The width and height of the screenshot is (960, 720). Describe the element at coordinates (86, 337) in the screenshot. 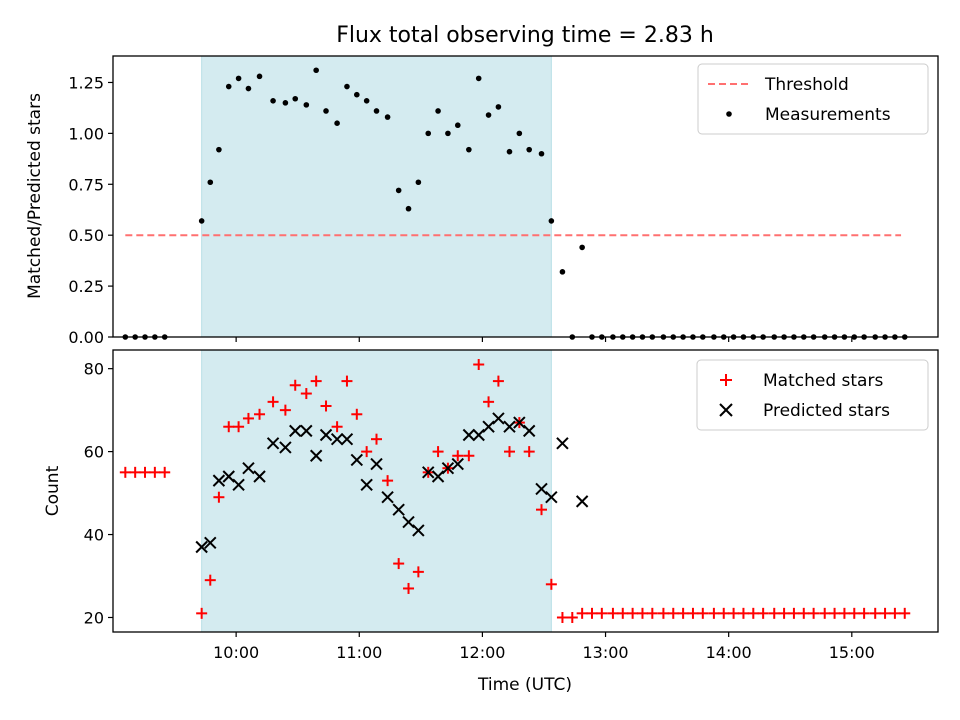

I see `top-ytick-label: 0.00` at that location.